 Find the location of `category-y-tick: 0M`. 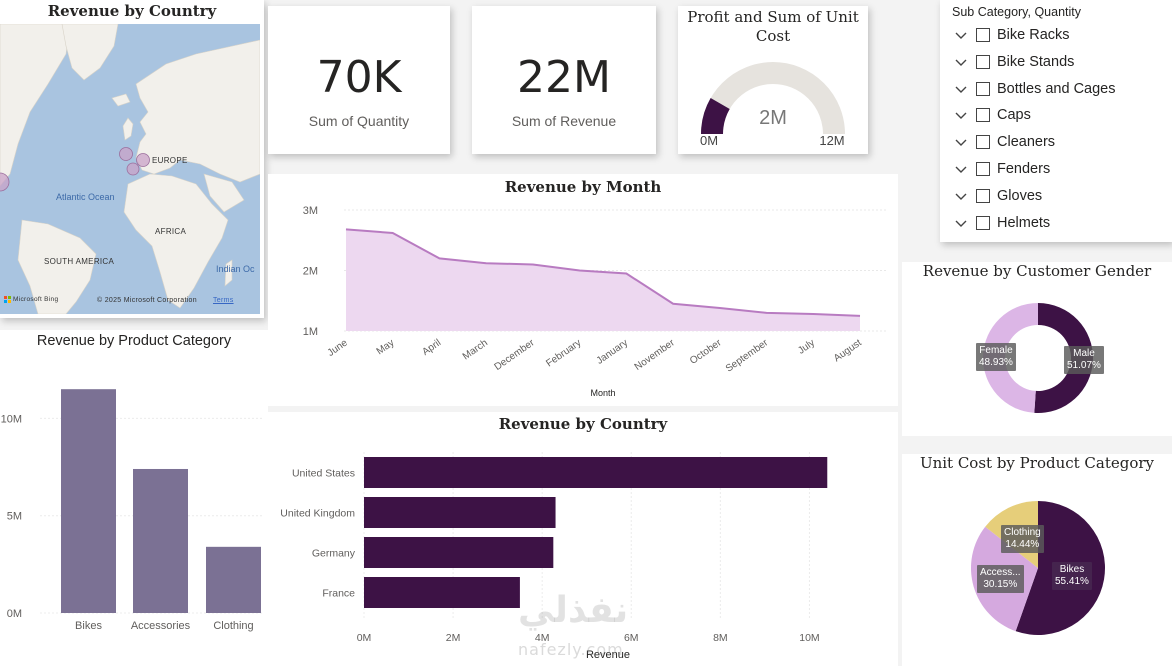

category-y-tick: 0M is located at coordinates (14, 614).